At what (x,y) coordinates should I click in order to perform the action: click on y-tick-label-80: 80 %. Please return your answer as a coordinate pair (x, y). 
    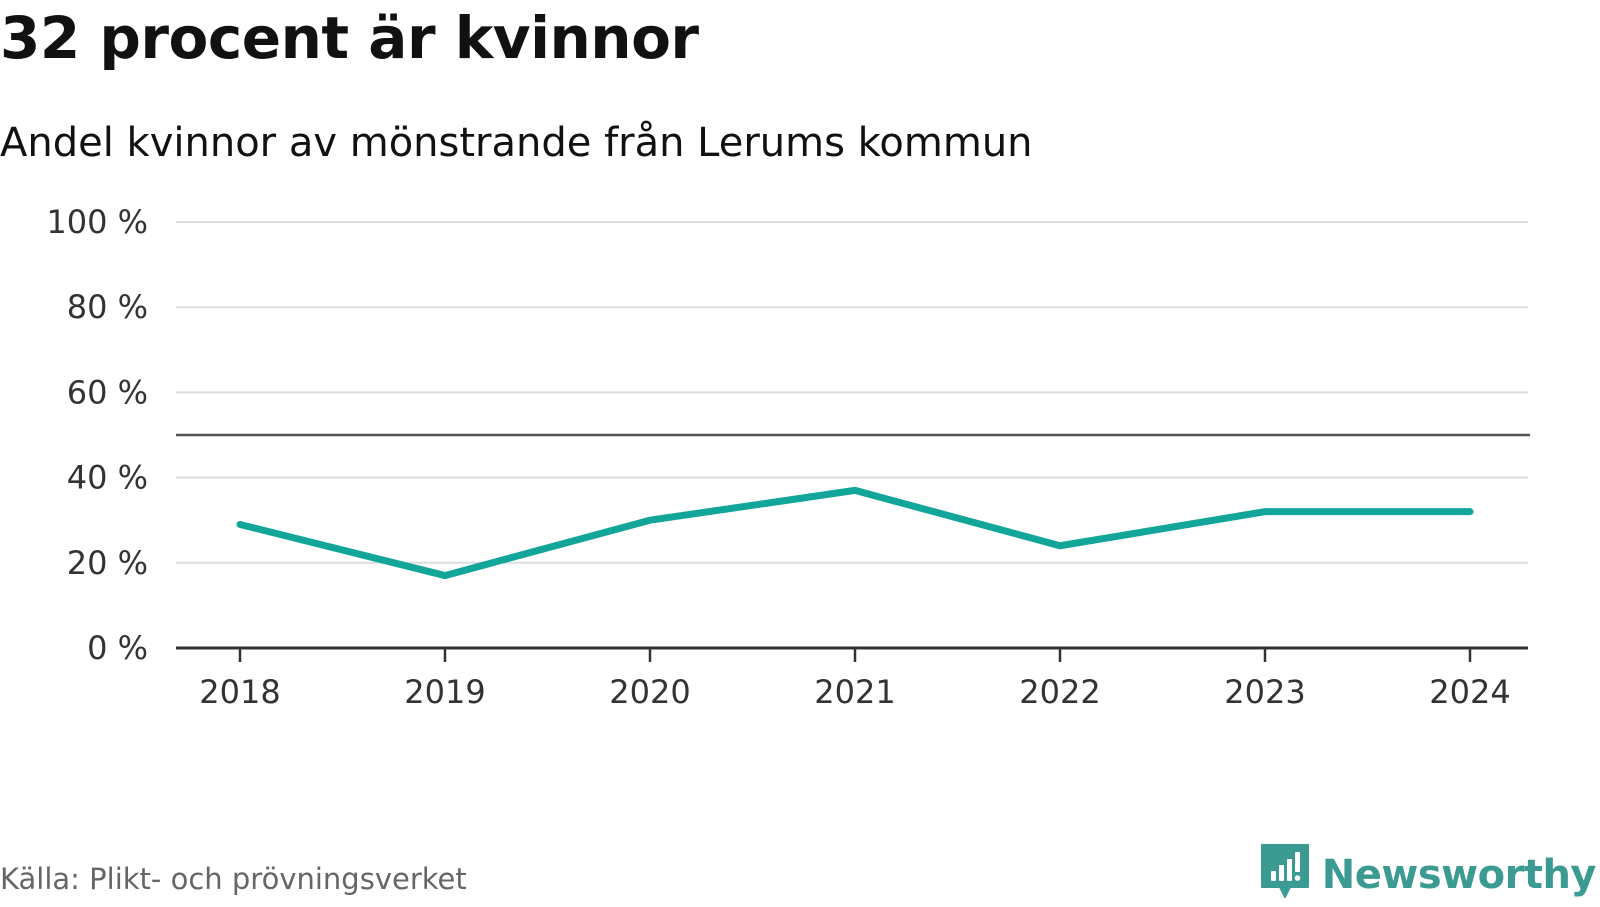
    Looking at the image, I should click on (107, 307).